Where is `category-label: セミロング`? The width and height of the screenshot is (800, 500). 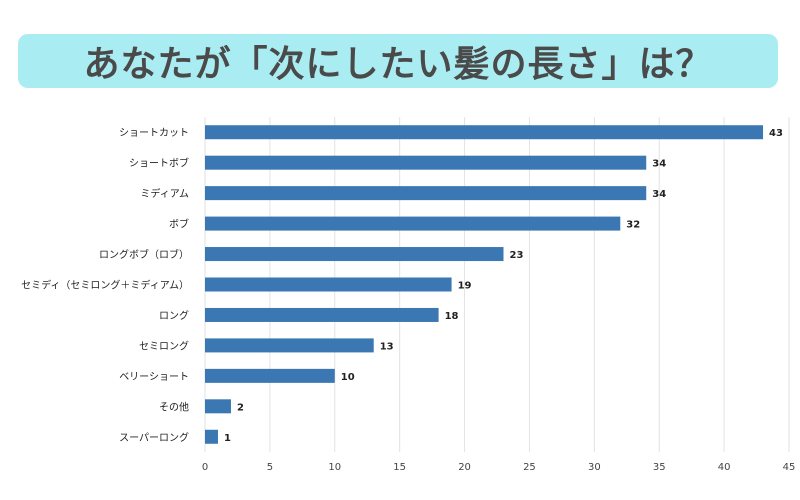 category-label: セミロング is located at coordinates (164, 345).